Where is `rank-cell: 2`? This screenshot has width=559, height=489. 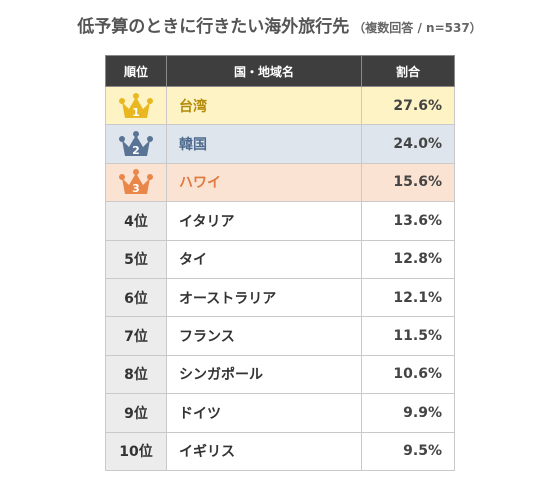 rank-cell: 2 is located at coordinates (136, 144).